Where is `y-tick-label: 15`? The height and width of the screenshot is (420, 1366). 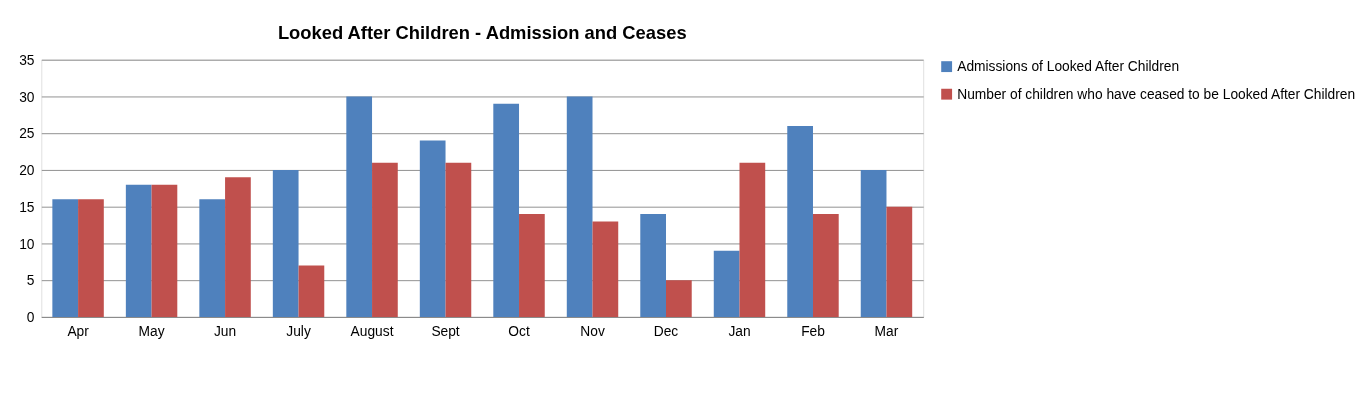
y-tick-label: 15 is located at coordinates (27, 207).